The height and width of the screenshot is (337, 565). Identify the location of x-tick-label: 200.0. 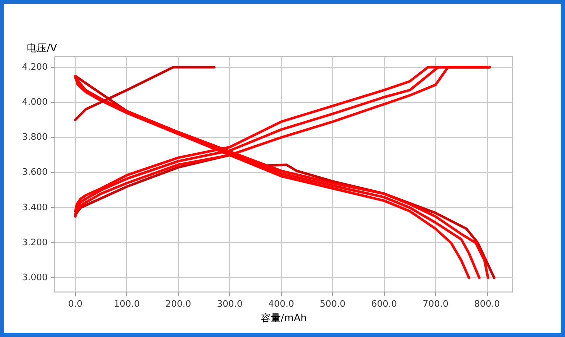
(179, 305).